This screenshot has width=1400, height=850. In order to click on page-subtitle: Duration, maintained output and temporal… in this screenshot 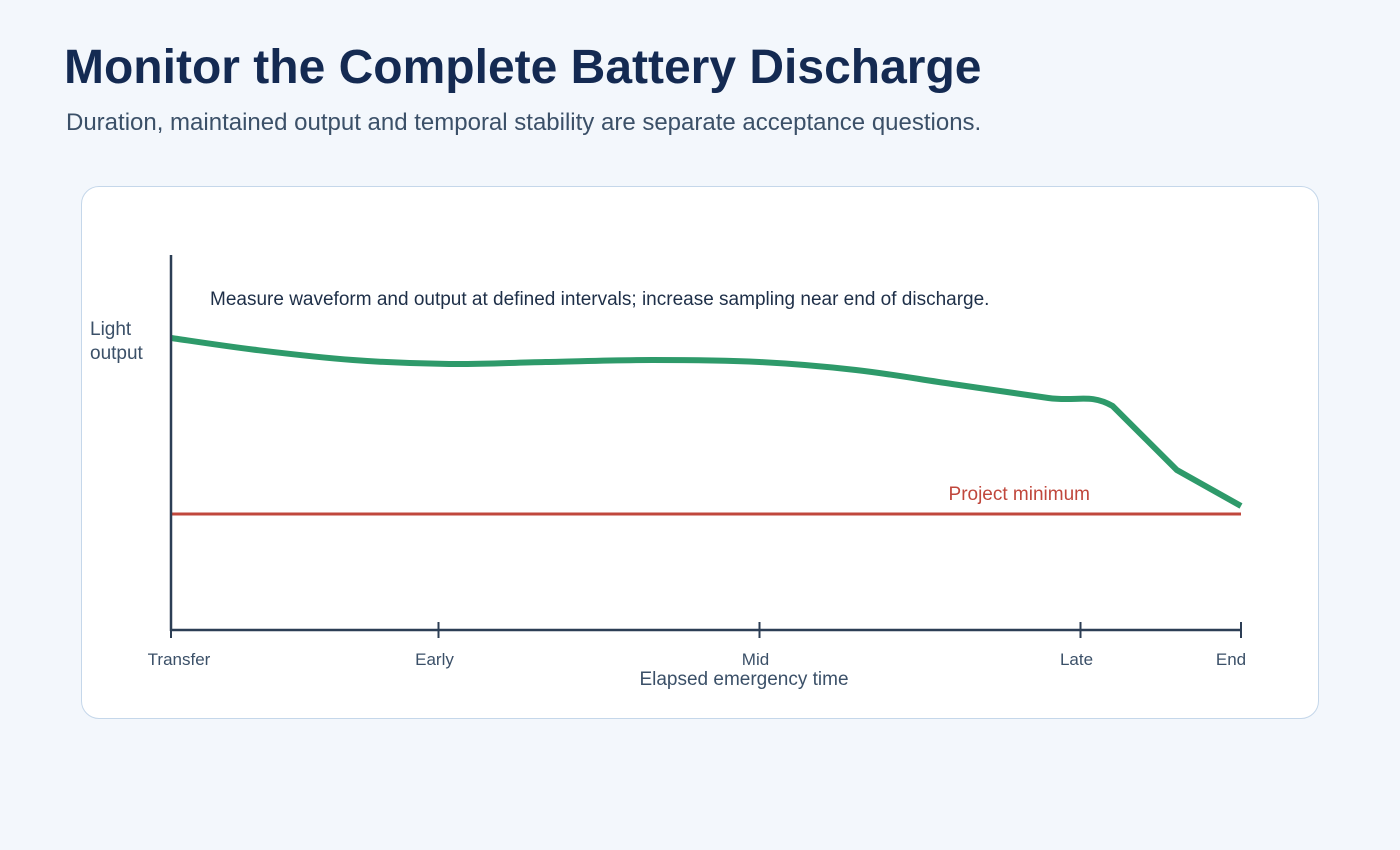, I will do `click(524, 122)`.